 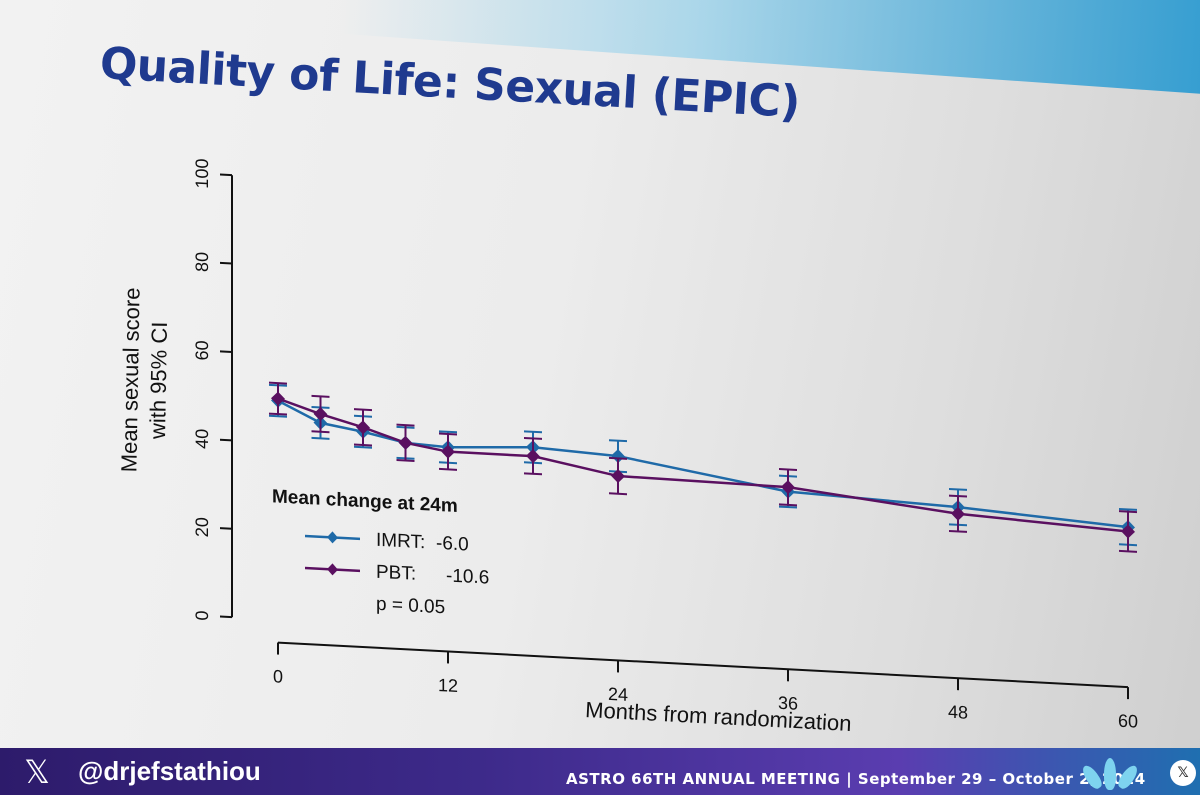 I want to click on data-point-imrt, so click(x=618, y=456).